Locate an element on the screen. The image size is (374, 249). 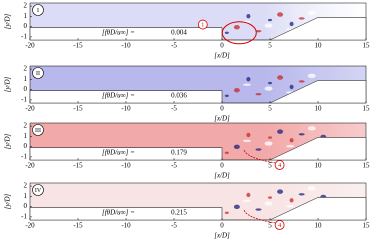
param-value: 0.215 is located at coordinates (179, 212).